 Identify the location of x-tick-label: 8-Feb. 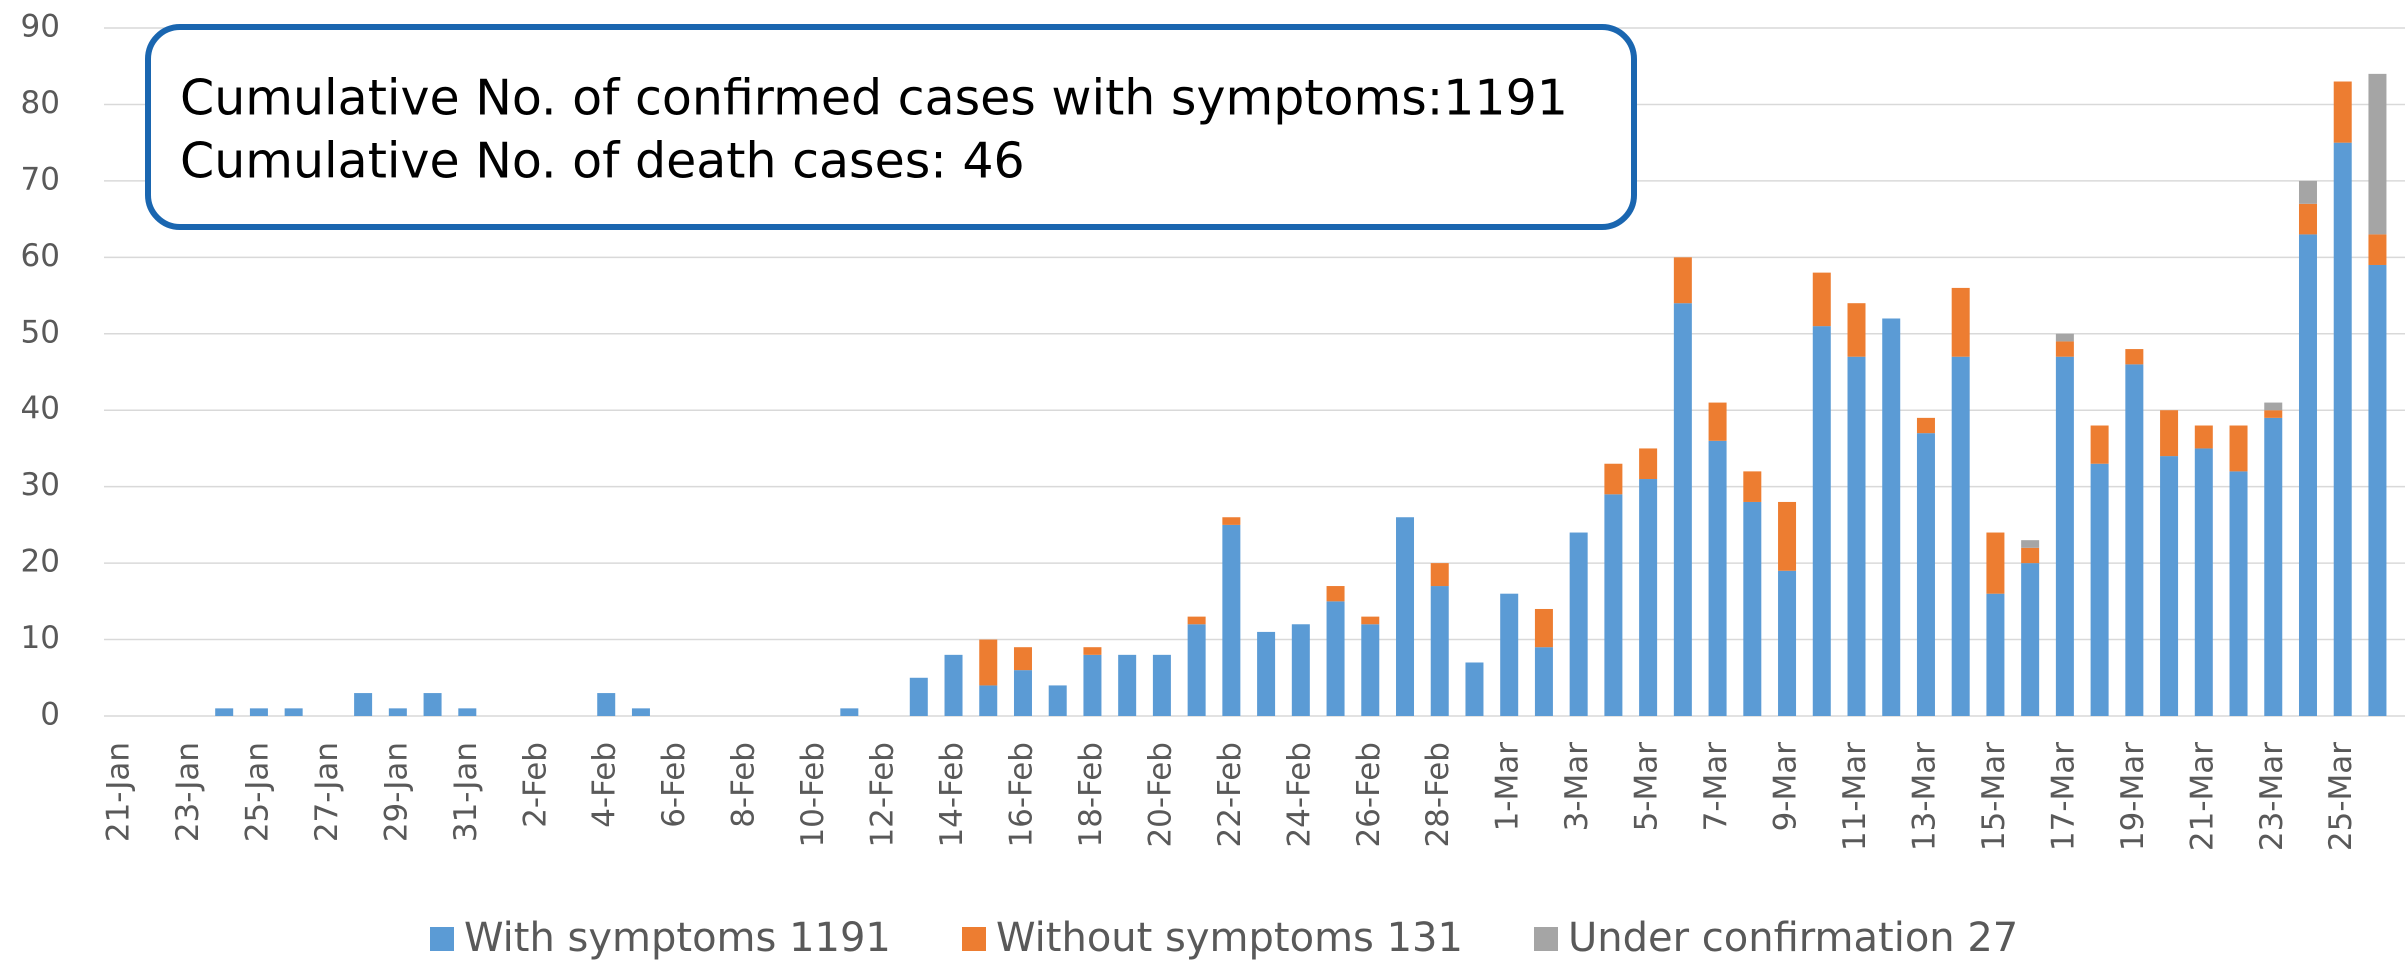
(744, 785).